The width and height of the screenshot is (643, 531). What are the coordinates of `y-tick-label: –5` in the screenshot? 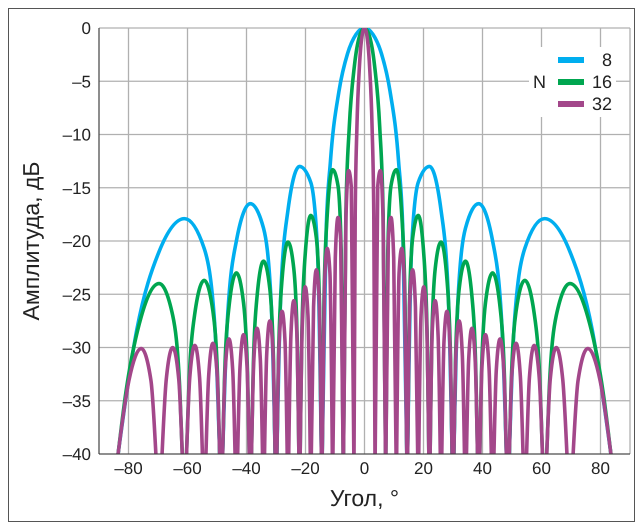 It's located at (81, 82).